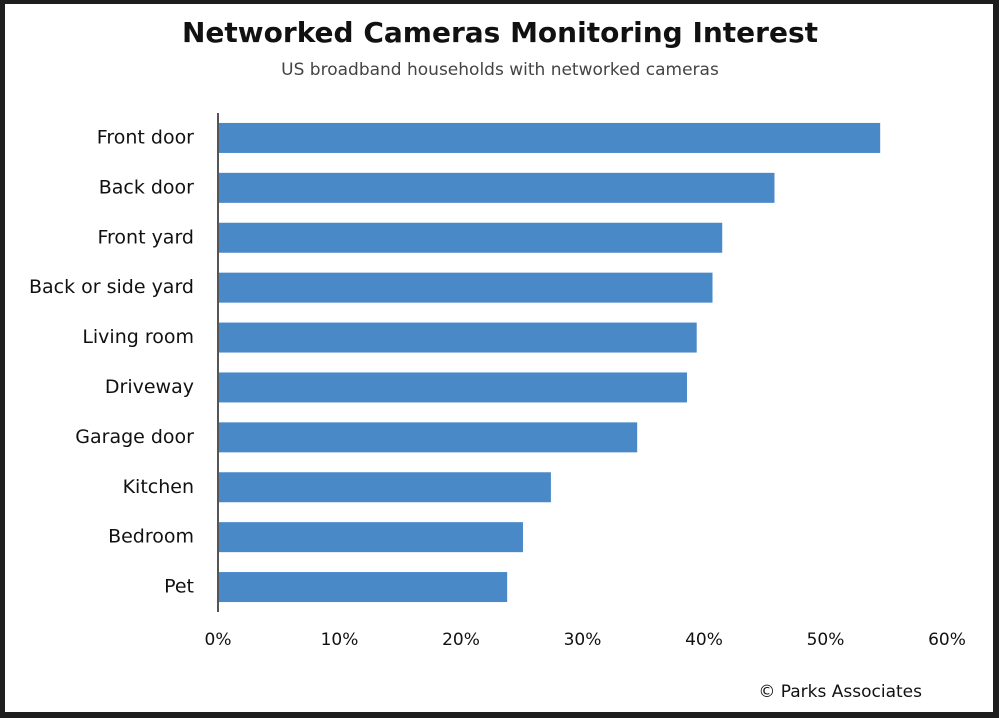 The image size is (999, 718). What do you see at coordinates (145, 237) in the screenshot?
I see `y-tick-label: Front yard` at bounding box center [145, 237].